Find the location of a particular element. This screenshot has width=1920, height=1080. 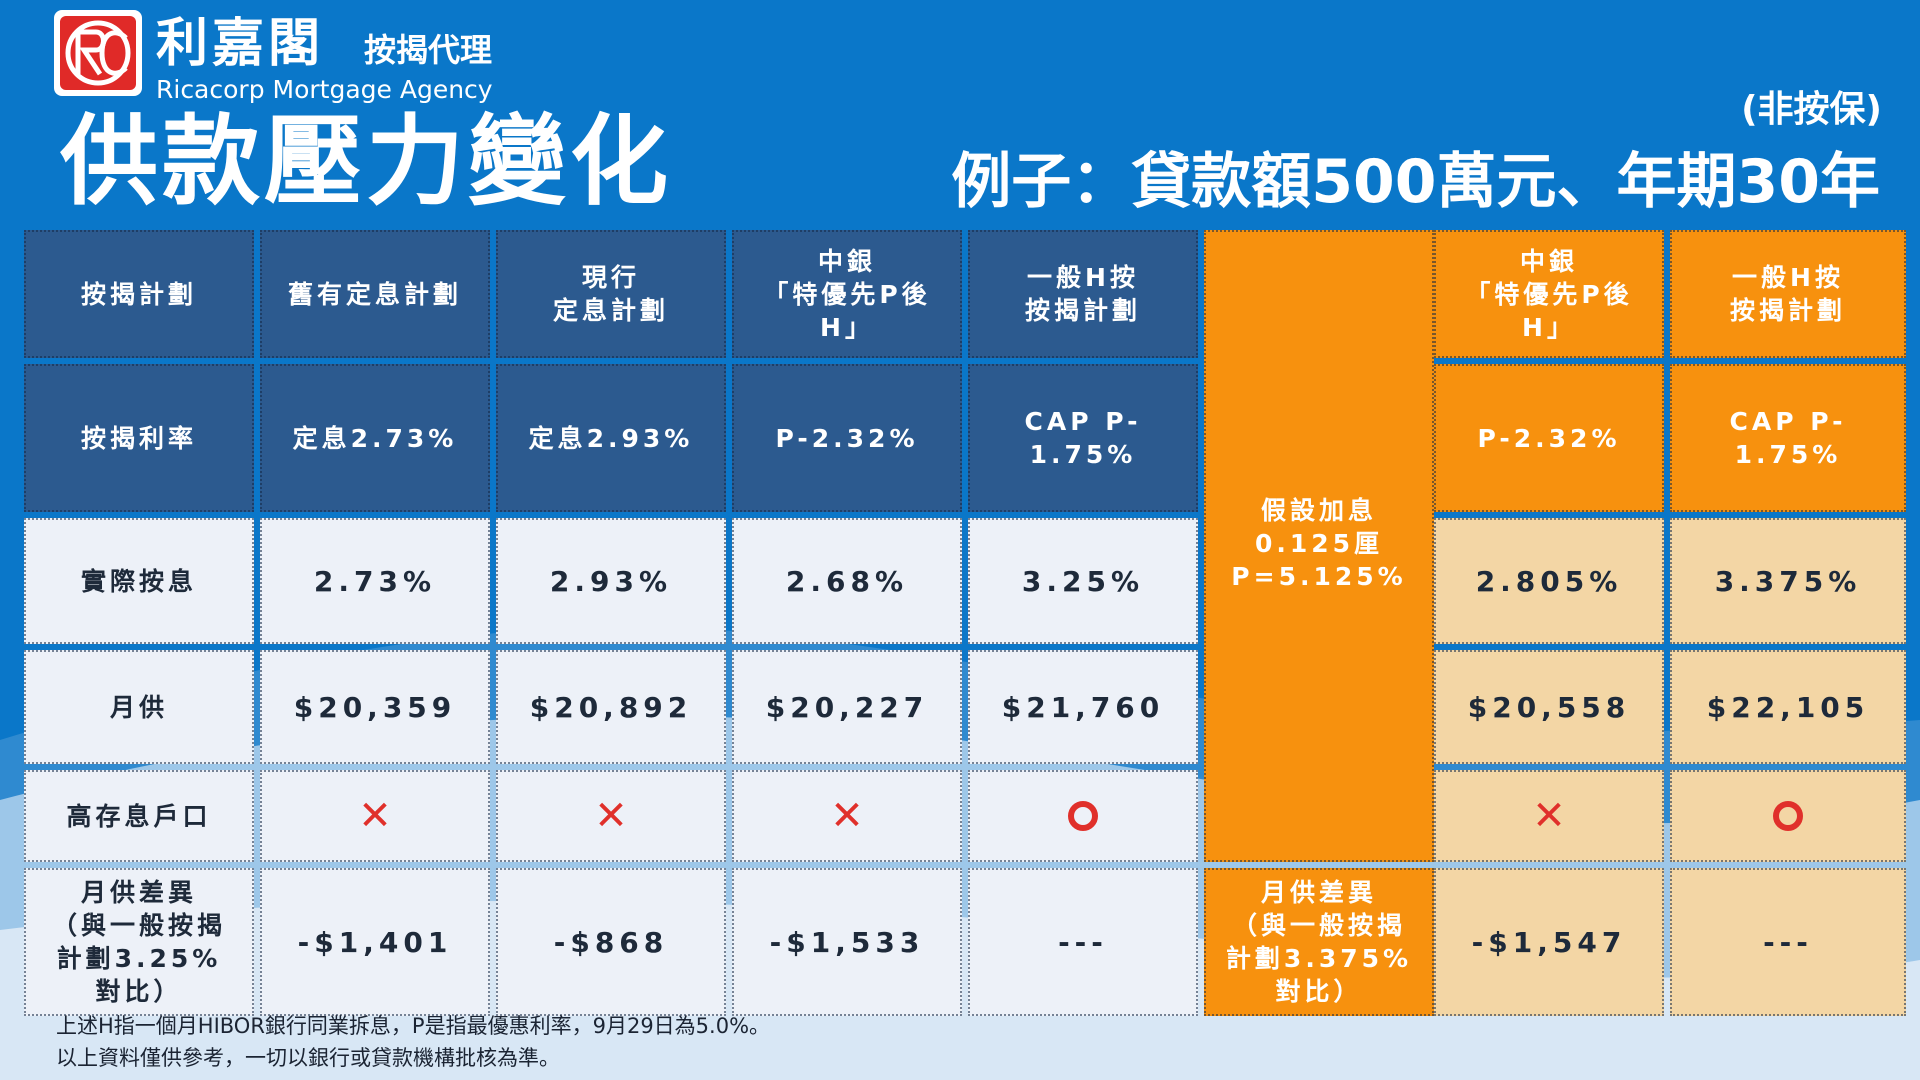

row-label-actual-rate-text: 實際按息 is located at coordinates (138, 581).